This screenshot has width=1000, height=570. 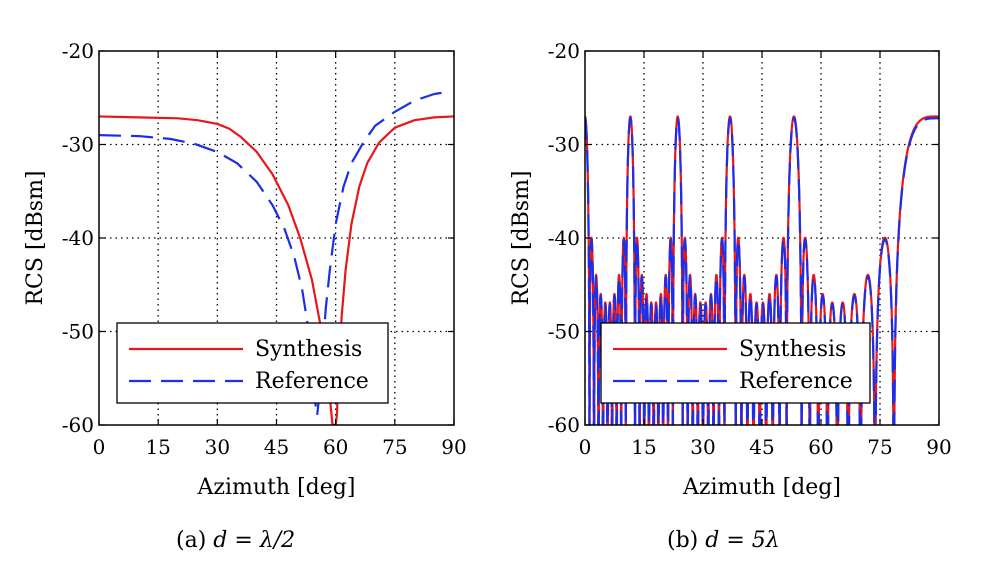 What do you see at coordinates (585, 447) in the screenshot?
I see `x-tick-label-b-0: 0` at bounding box center [585, 447].